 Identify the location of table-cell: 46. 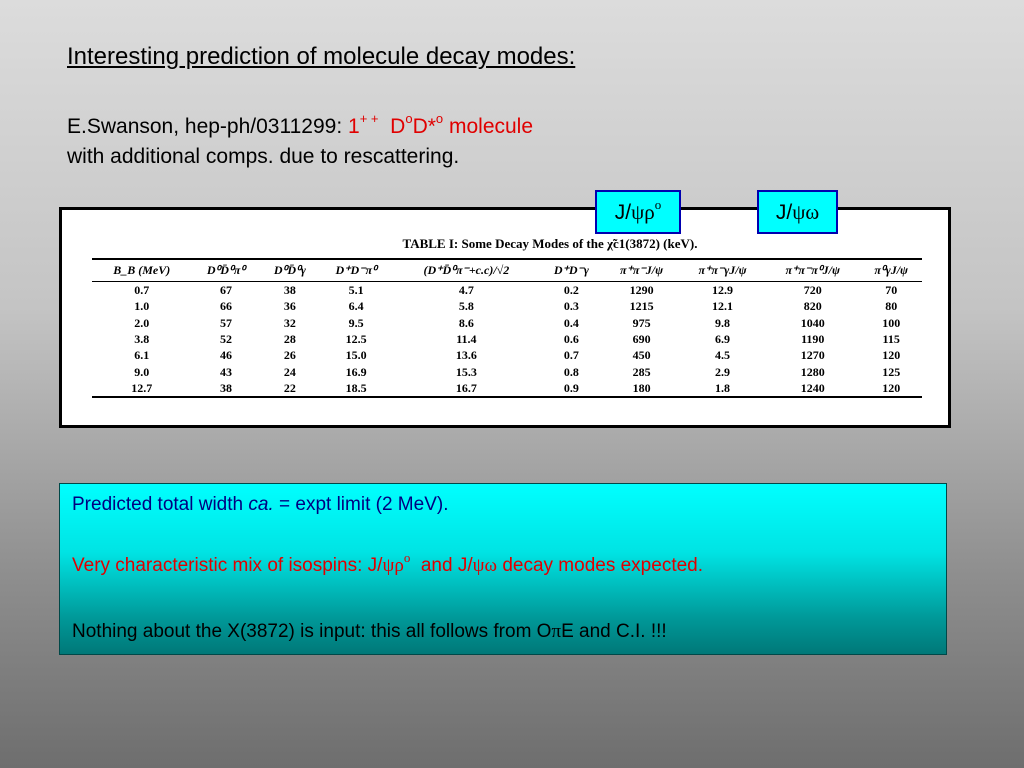
(226, 355).